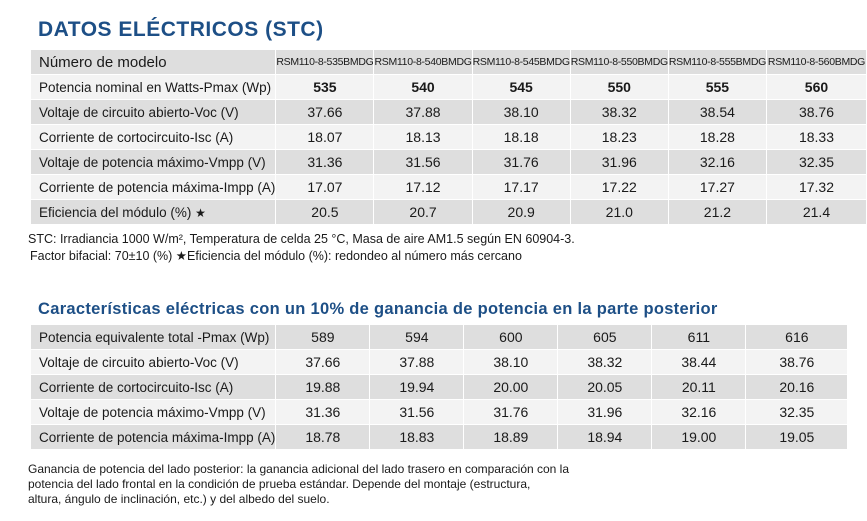 Image resolution: width=867 pixels, height=521 pixels. What do you see at coordinates (797, 437) in the screenshot?
I see `table-cell: 19.05` at bounding box center [797, 437].